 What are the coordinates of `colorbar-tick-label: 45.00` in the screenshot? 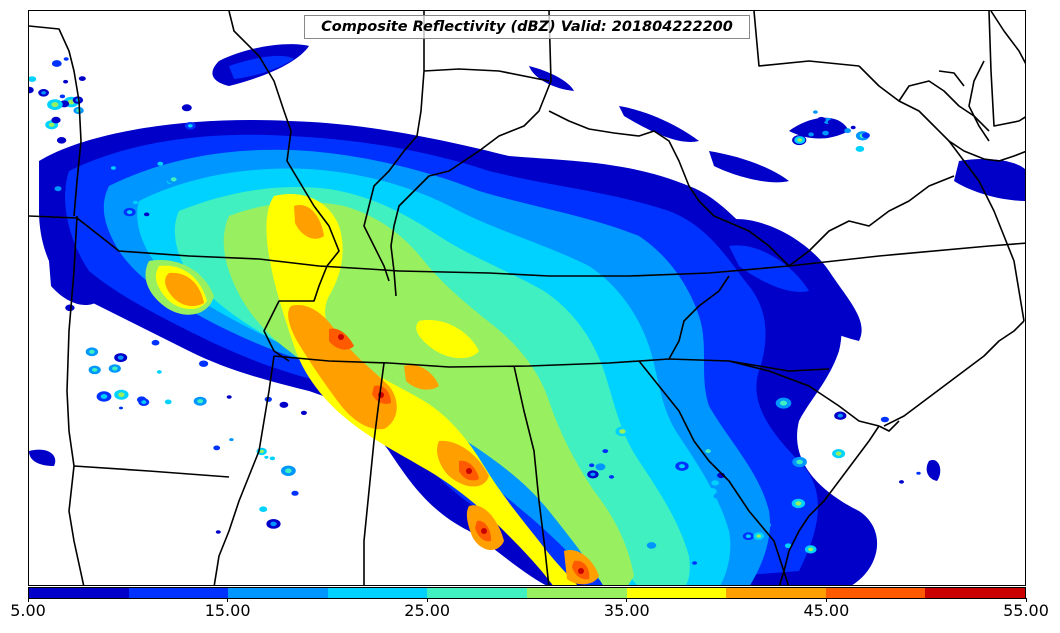 It's located at (826, 610).